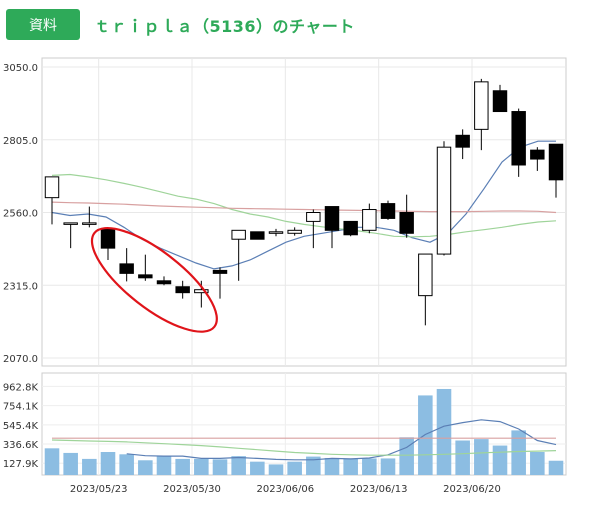 Image resolution: width=596 pixels, height=508 pixels. What do you see at coordinates (21, 387) in the screenshot?
I see `volume-tick-label: 962.8K` at bounding box center [21, 387].